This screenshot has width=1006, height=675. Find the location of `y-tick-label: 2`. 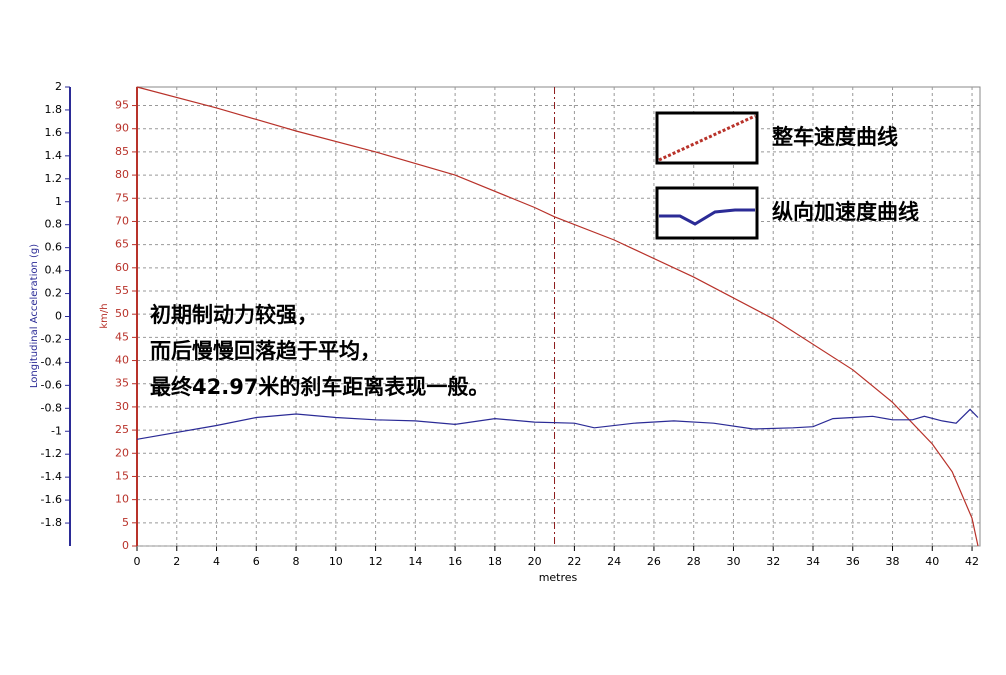

y-tick-label: 2 is located at coordinates (58, 86).